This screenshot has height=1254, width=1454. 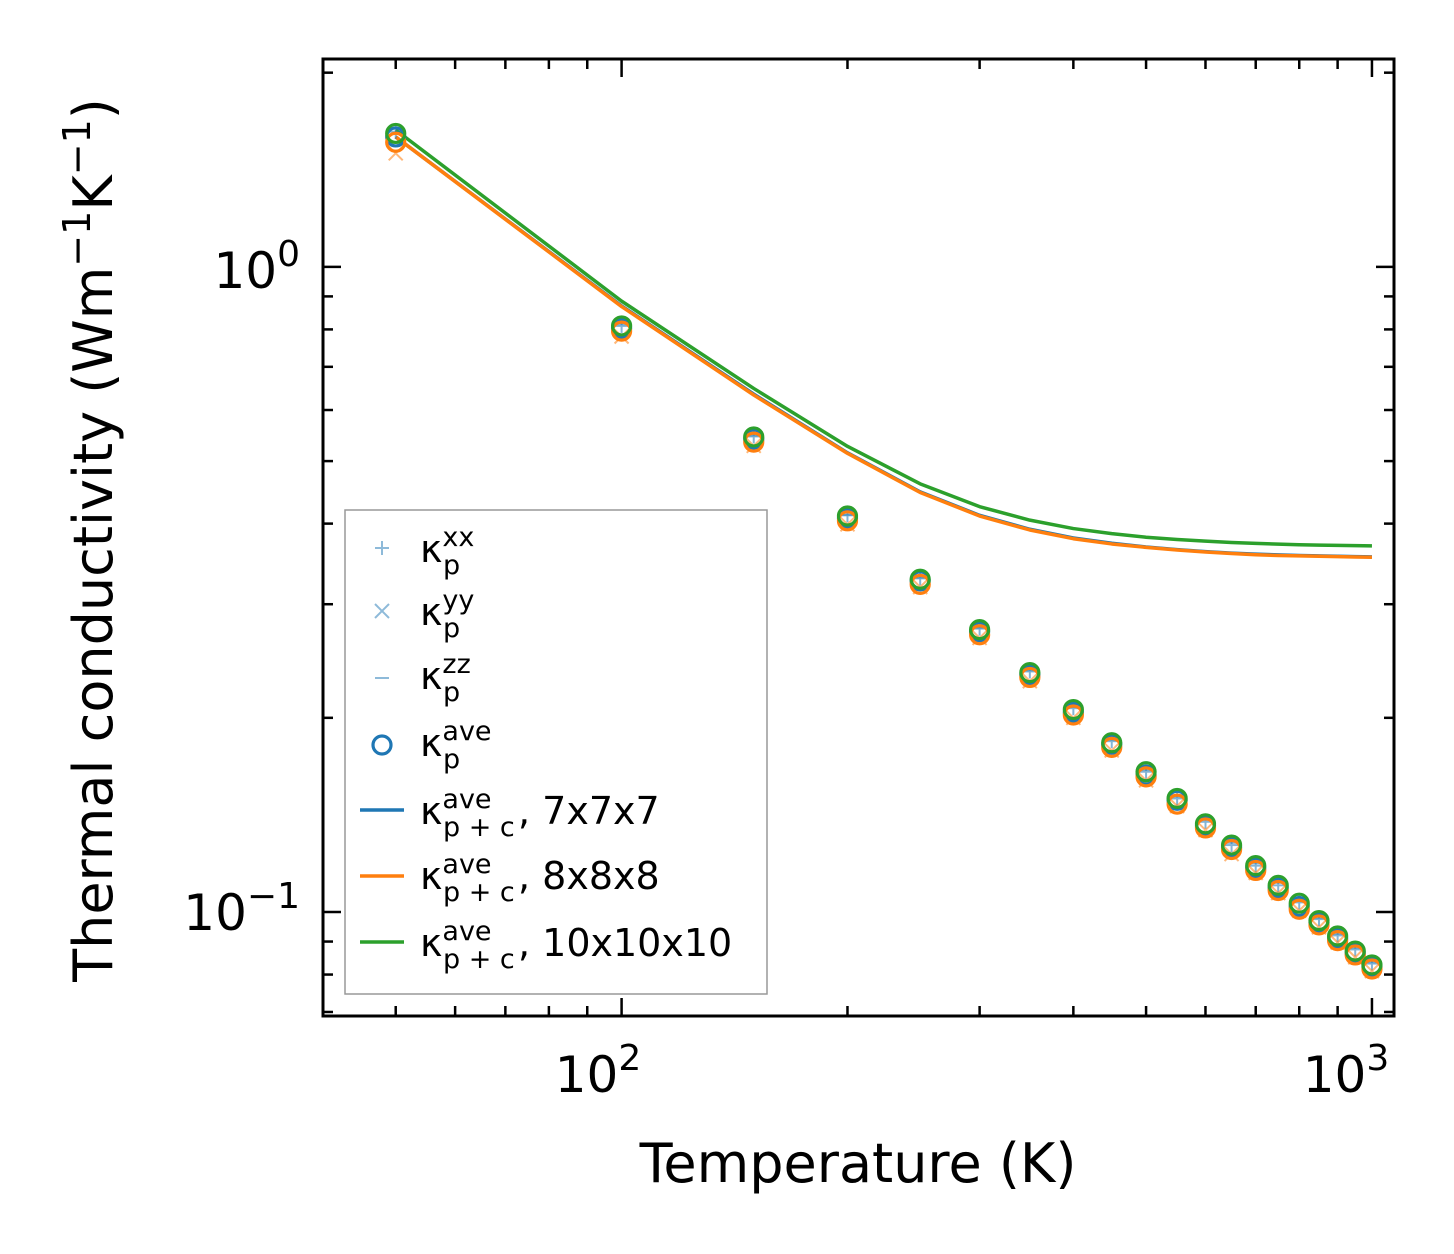 I want to click on legend-symbol-x-b, so click(x=382, y=611).